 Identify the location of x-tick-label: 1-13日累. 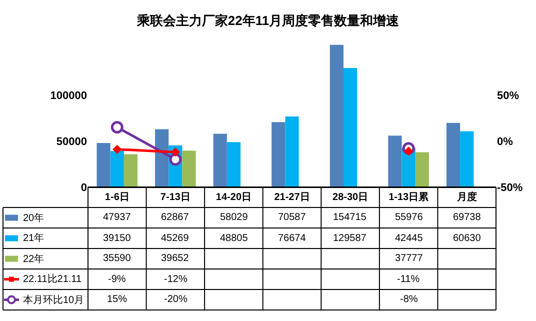
(409, 197).